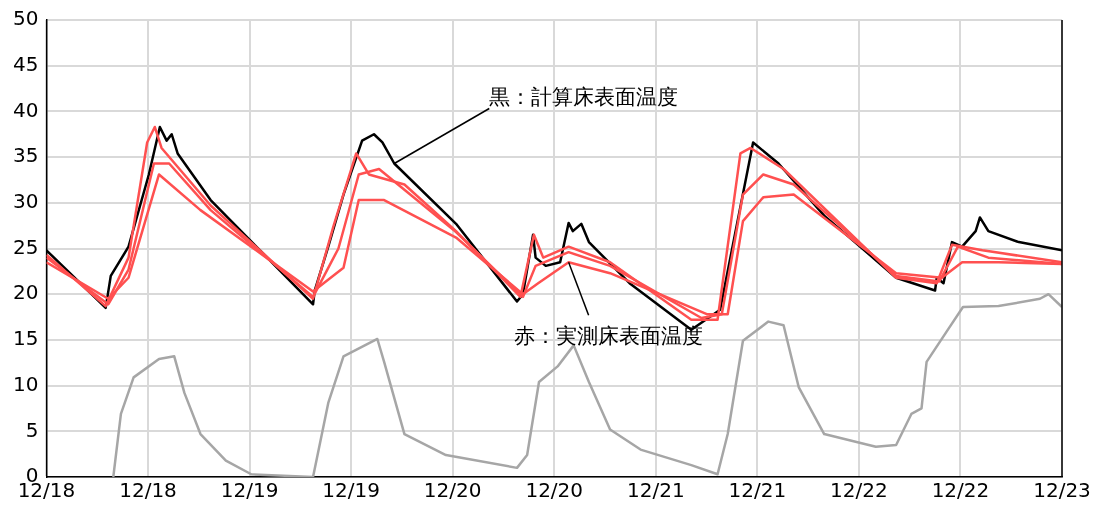 This screenshot has width=1107, height=509. What do you see at coordinates (584, 96) in the screenshot?
I see `annotation: 黒：計算床表面温度` at bounding box center [584, 96].